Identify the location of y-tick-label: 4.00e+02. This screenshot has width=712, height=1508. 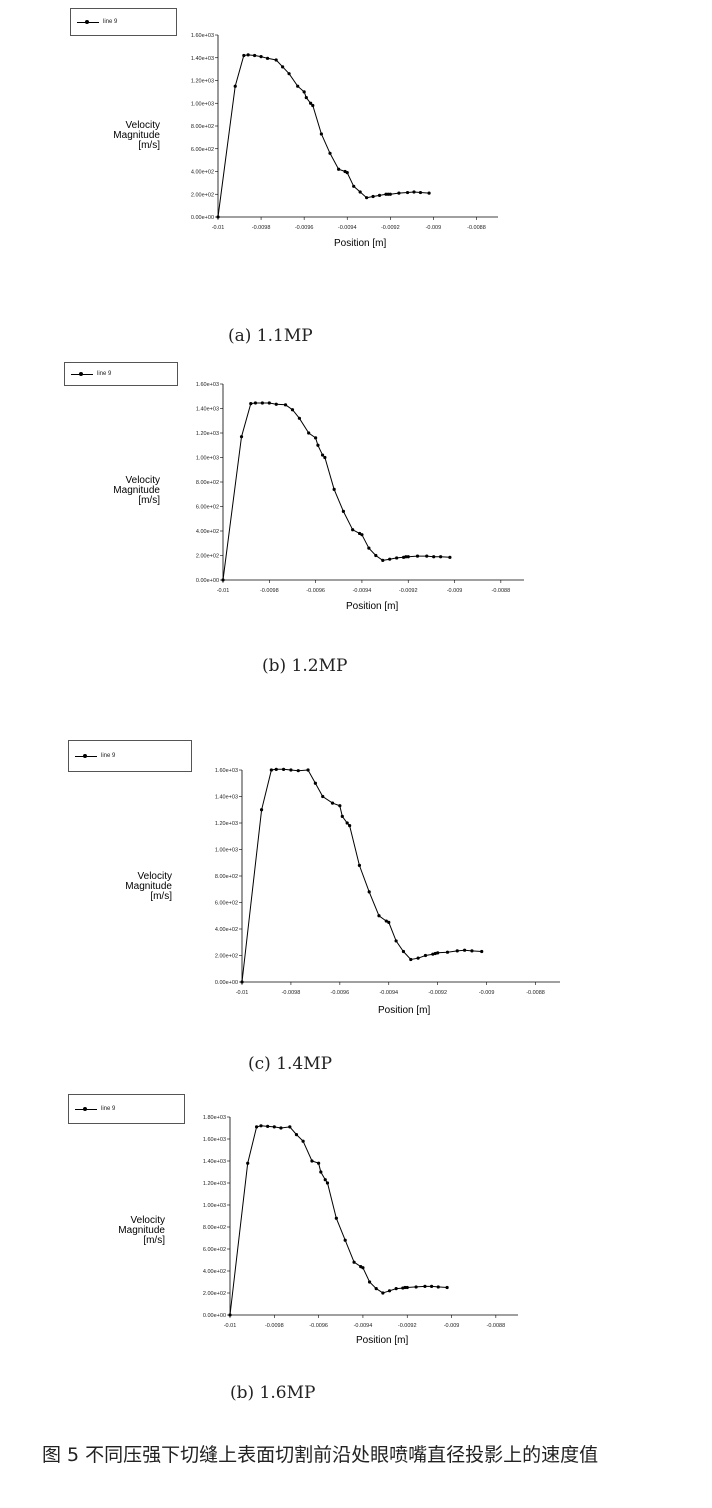
(226, 930).